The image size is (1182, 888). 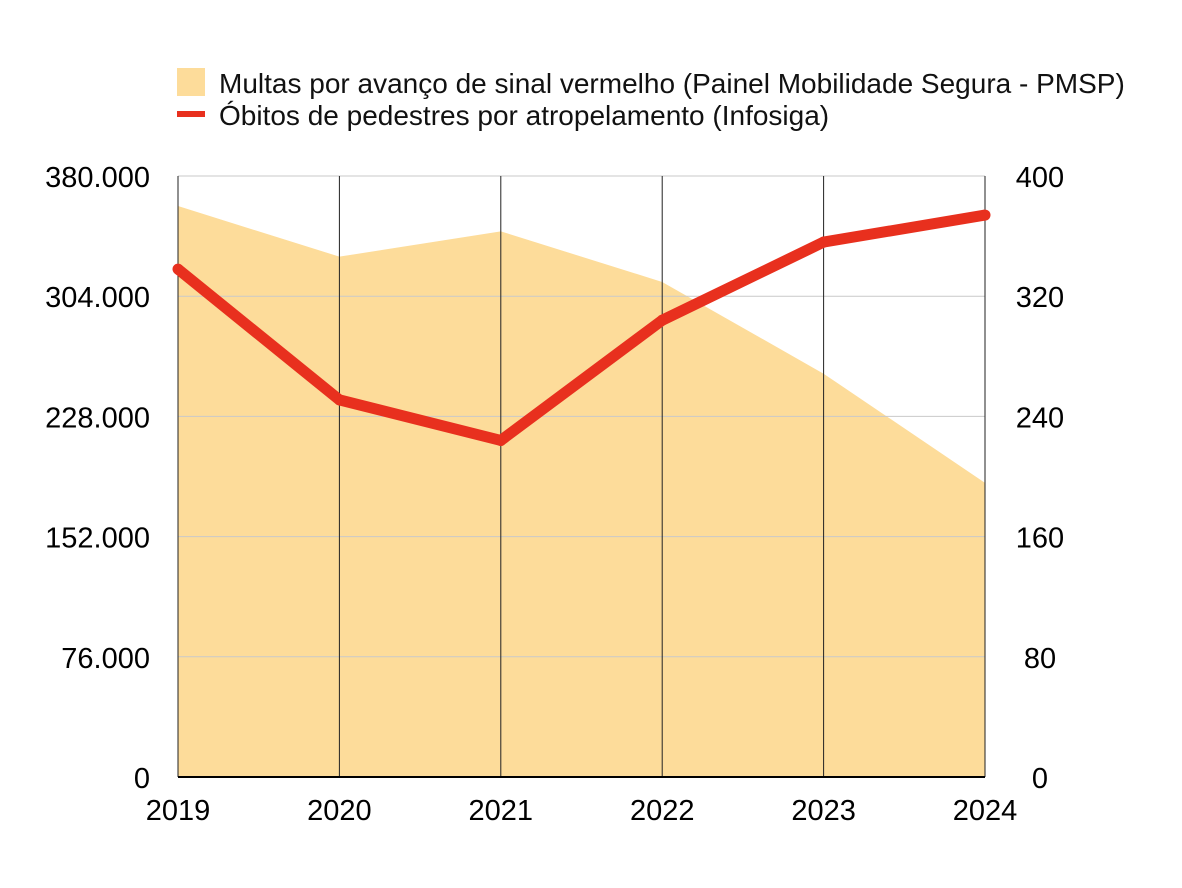 What do you see at coordinates (1040, 539) in the screenshot?
I see `right-tick-label: 160` at bounding box center [1040, 539].